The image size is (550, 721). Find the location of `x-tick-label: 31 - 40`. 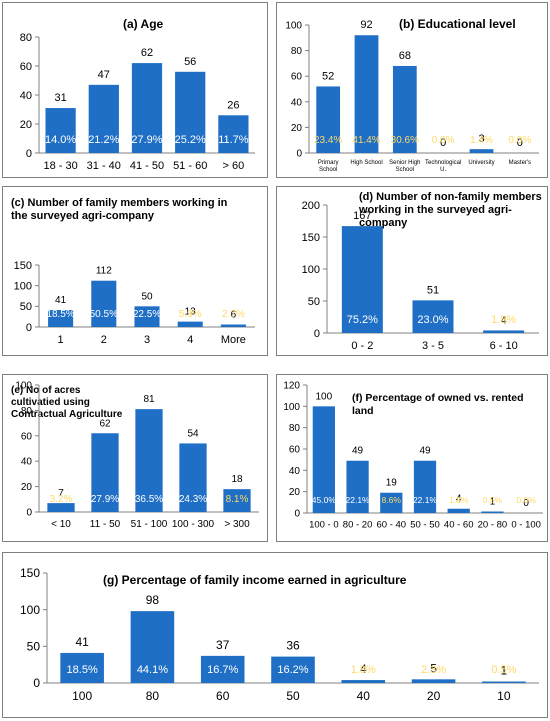

x-tick-label: 31 - 40 is located at coordinates (104, 166).